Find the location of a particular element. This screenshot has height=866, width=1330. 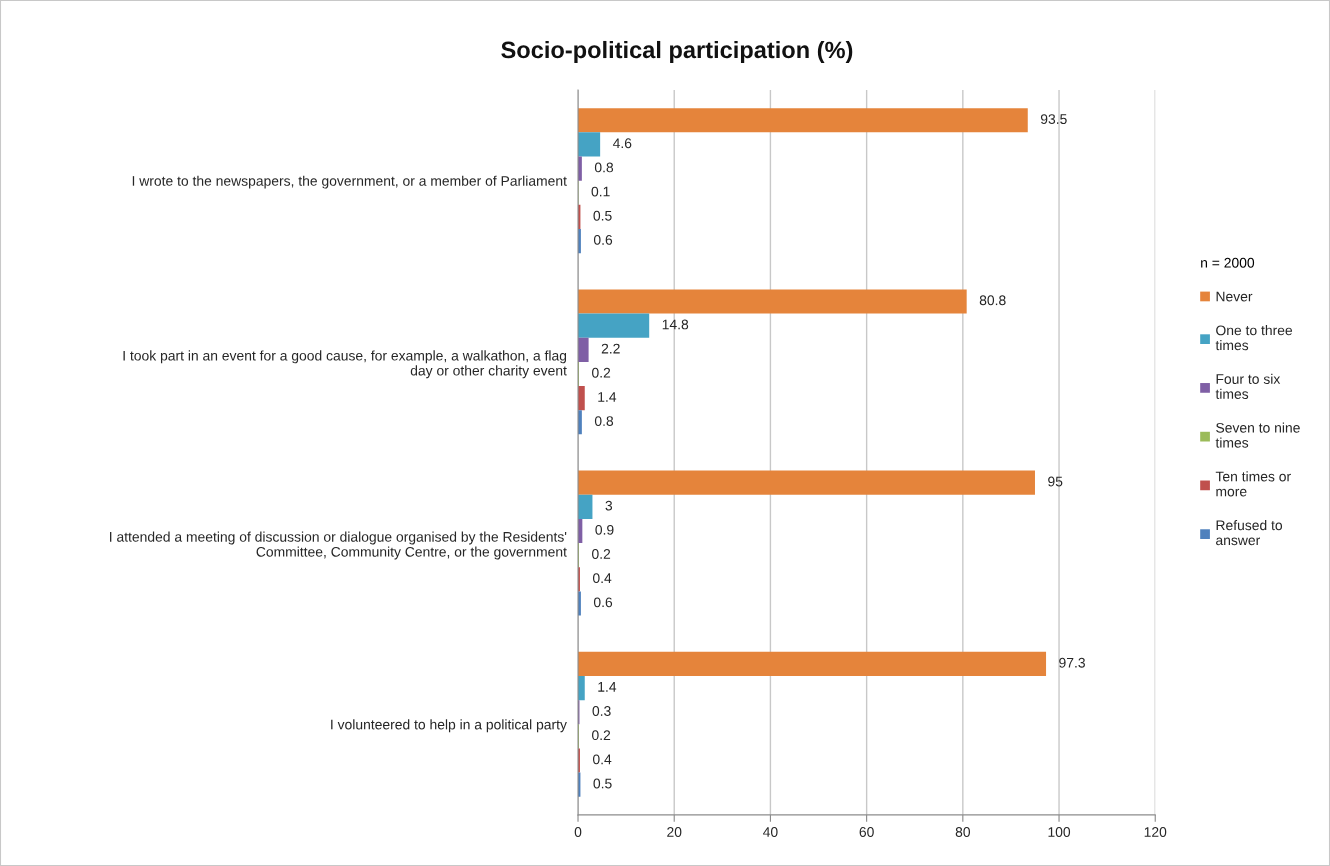

data-label: 4.6 is located at coordinates (622, 143).